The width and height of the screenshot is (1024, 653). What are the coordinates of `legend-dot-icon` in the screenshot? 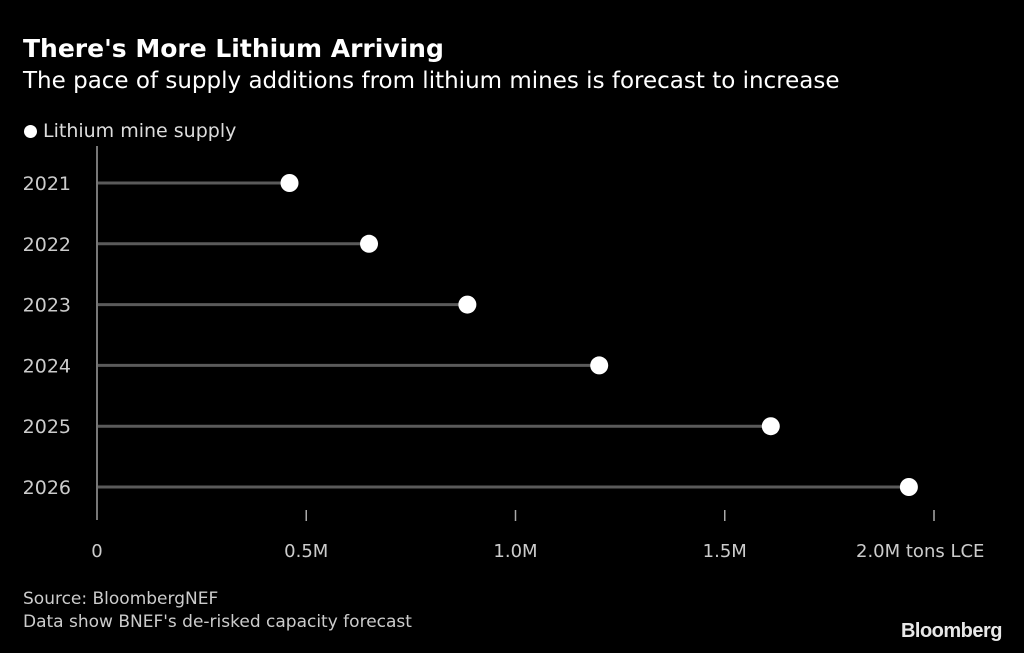 It's located at (30, 131).